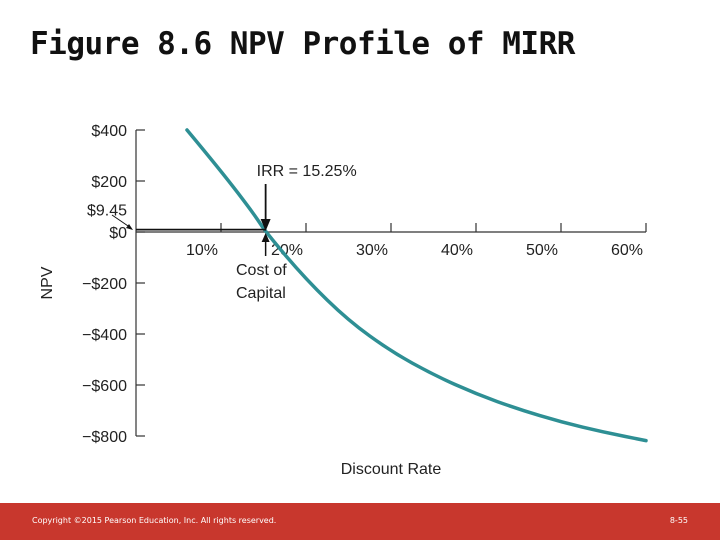 This screenshot has height=540, width=720. Describe the element at coordinates (307, 171) in the screenshot. I see `irr-annotation: IRR = 15.25%` at that location.